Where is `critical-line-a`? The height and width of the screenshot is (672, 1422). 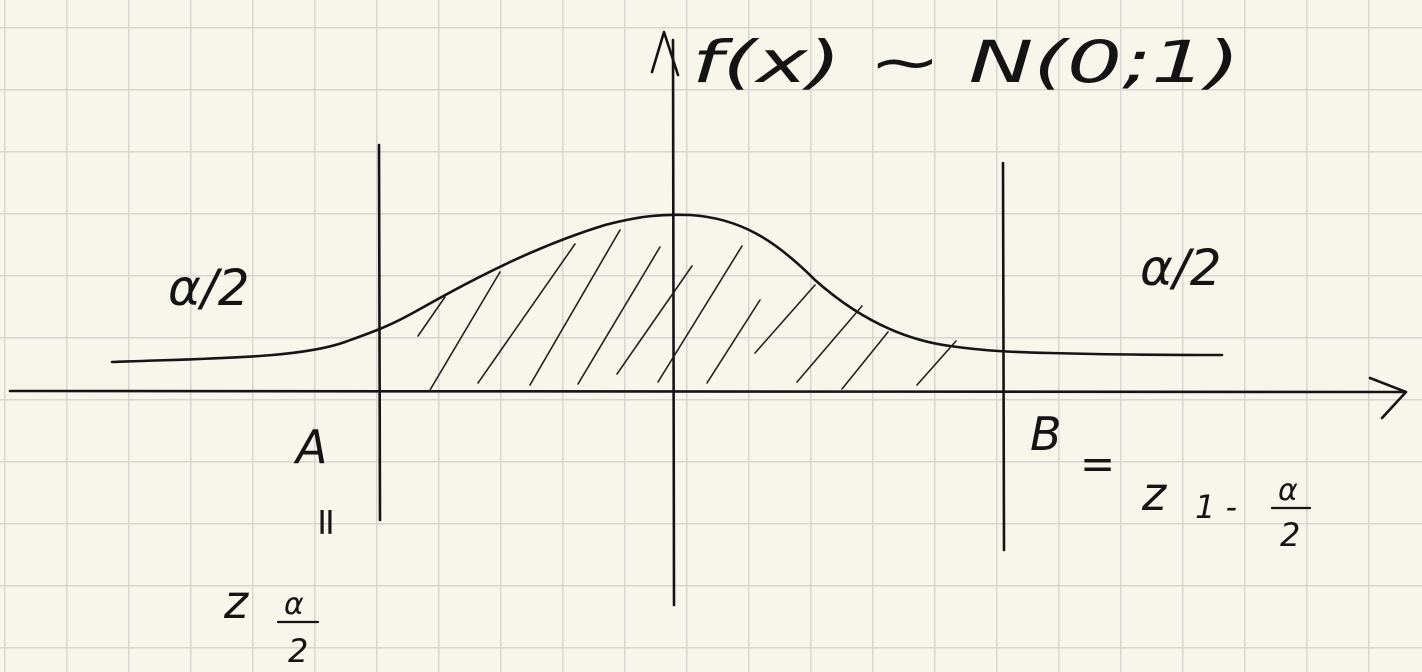
critical-line-a is located at coordinates (379, 332).